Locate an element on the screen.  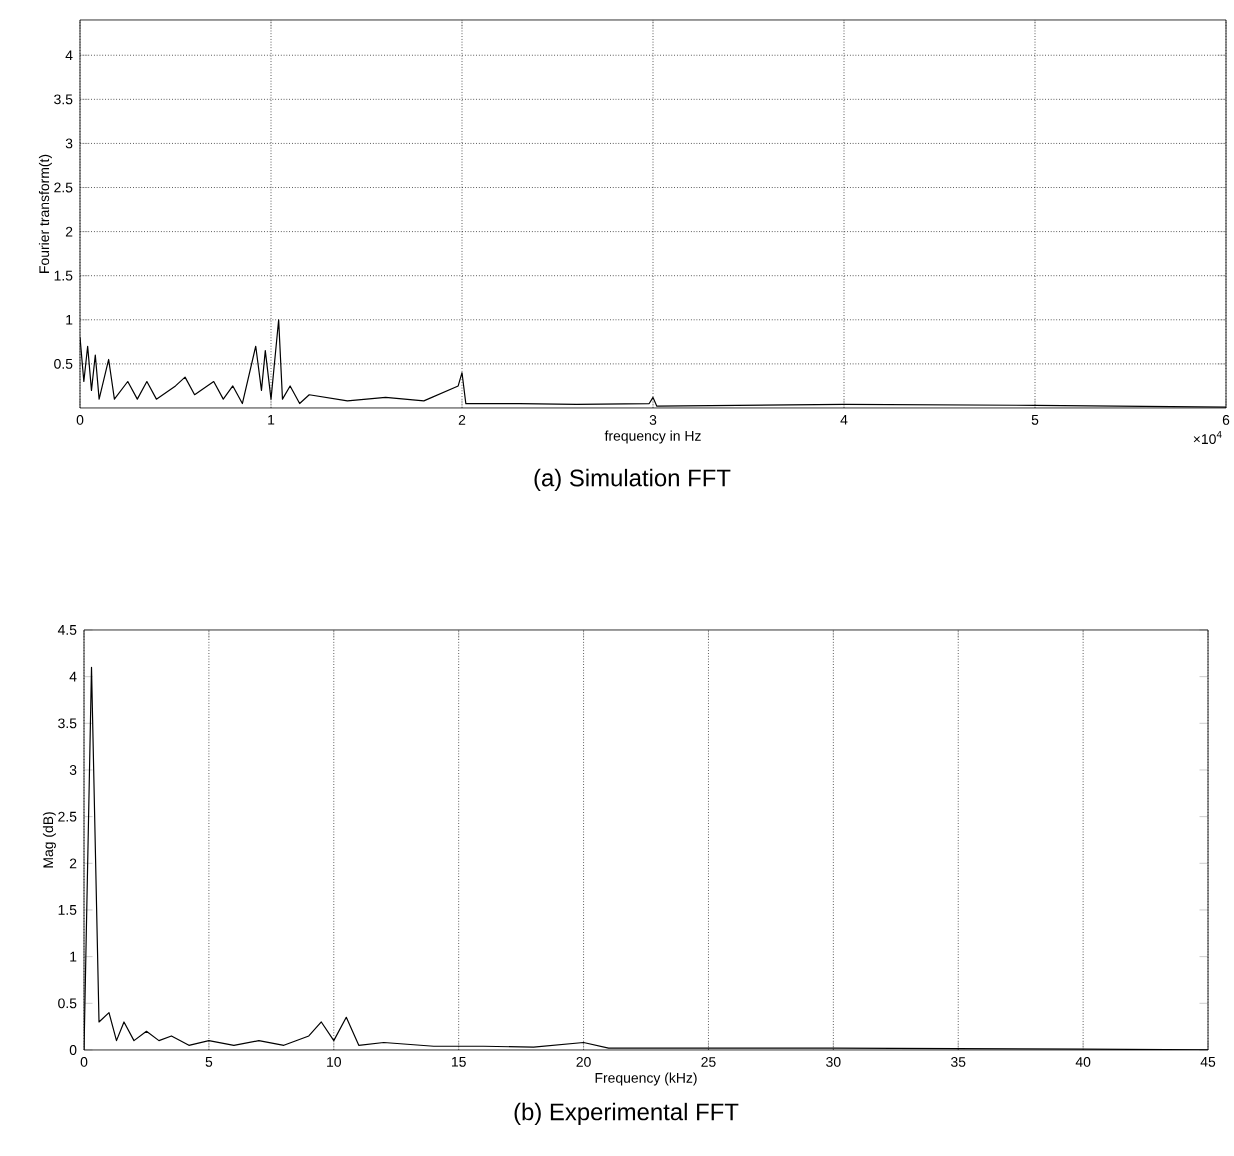
text: (a) Simulation FFT is located at coordinates (632, 480).